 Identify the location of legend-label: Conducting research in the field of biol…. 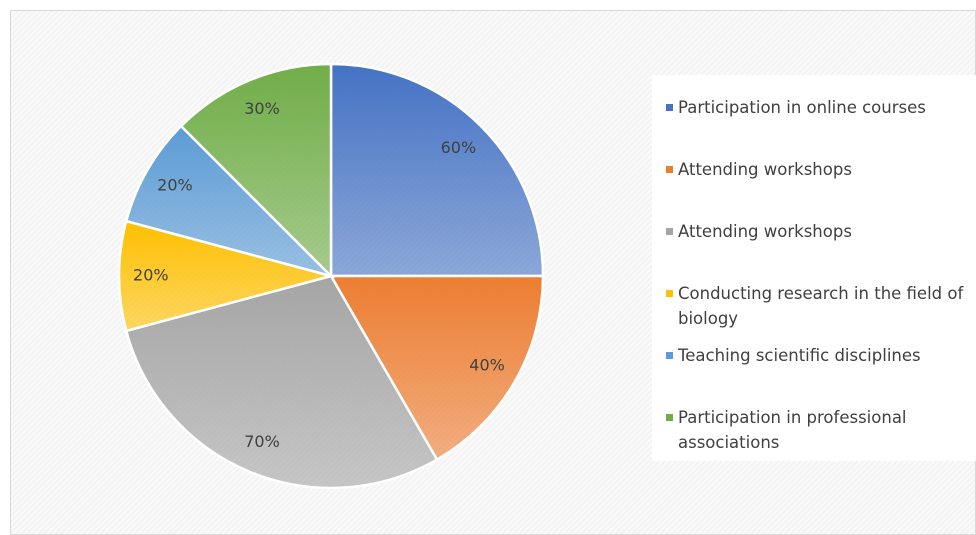
(821, 306).